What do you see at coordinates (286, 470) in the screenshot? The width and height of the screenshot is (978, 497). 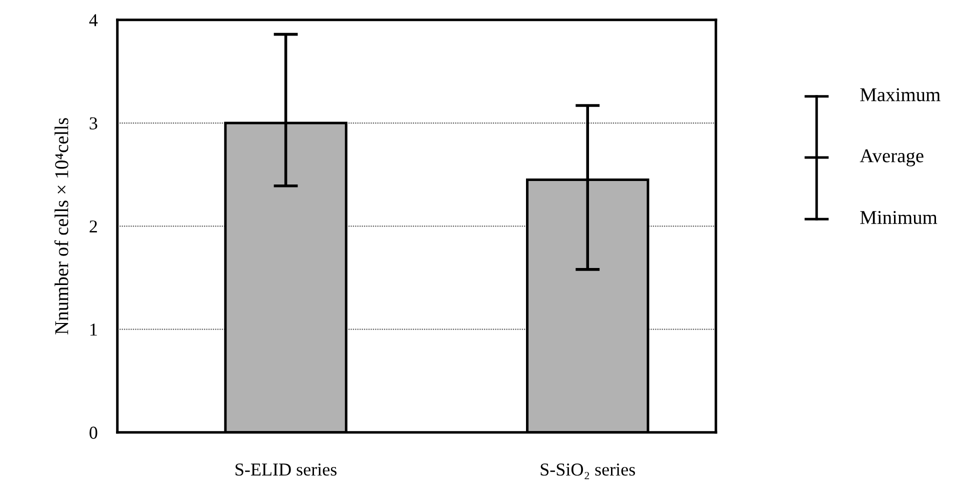 I see `x-tick-label: S-ELID series` at bounding box center [286, 470].